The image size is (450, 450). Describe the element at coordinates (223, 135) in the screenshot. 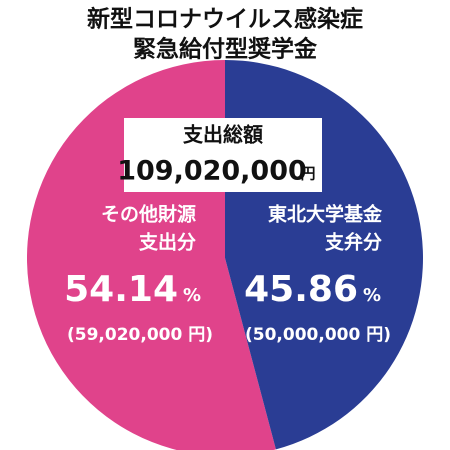

I see `total-label: 支出総額` at that location.